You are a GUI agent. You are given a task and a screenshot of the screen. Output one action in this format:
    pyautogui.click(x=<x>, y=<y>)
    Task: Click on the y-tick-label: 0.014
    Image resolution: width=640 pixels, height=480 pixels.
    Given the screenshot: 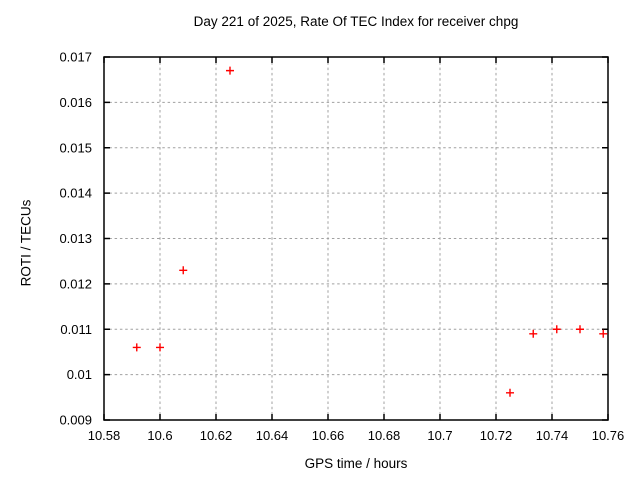 What is the action you would take?
    pyautogui.click(x=75, y=193)
    